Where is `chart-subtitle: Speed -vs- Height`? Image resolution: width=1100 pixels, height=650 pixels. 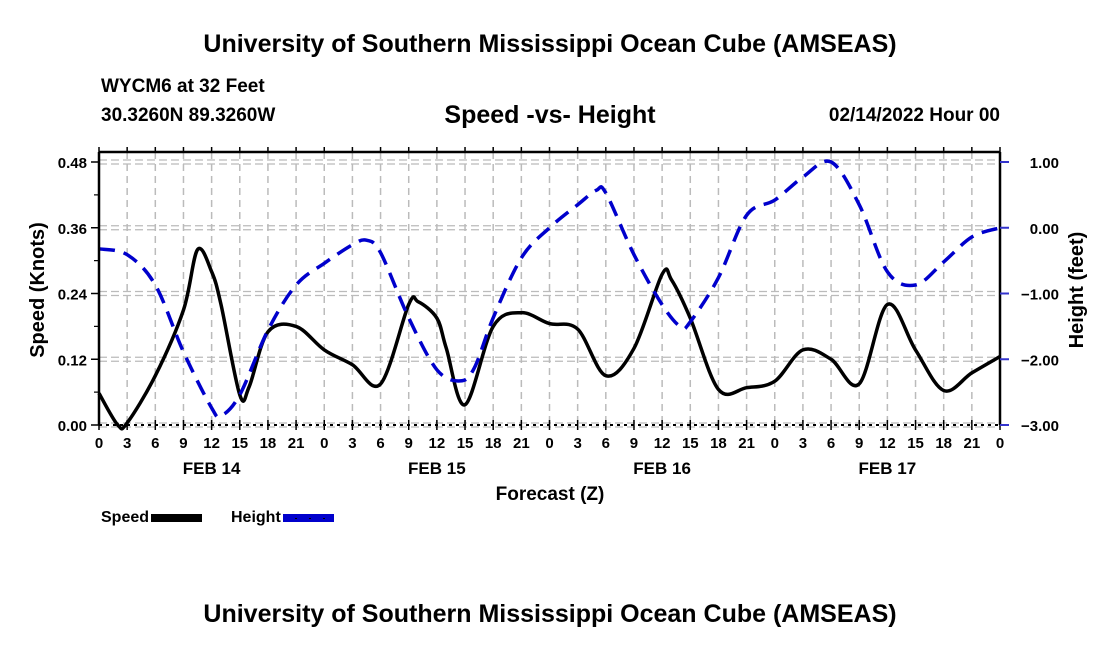
chart-subtitle: Speed -vs- Height is located at coordinates (550, 115).